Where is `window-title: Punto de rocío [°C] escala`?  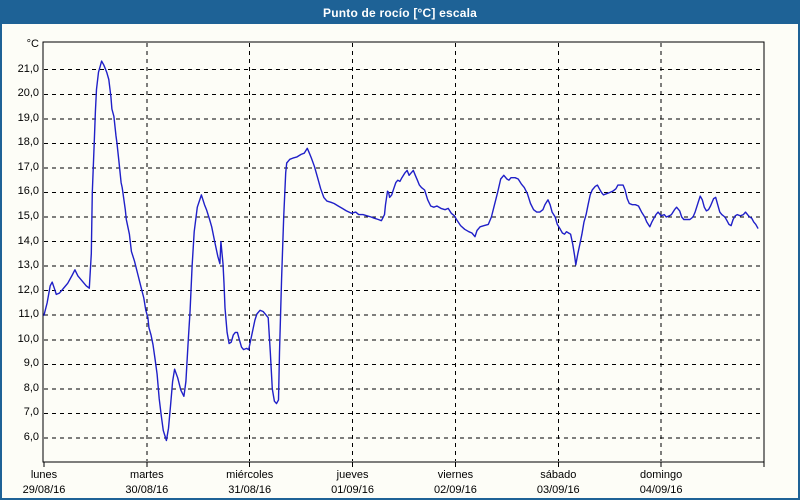
window-title: Punto de rocío [°C] escala is located at coordinates (400, 13).